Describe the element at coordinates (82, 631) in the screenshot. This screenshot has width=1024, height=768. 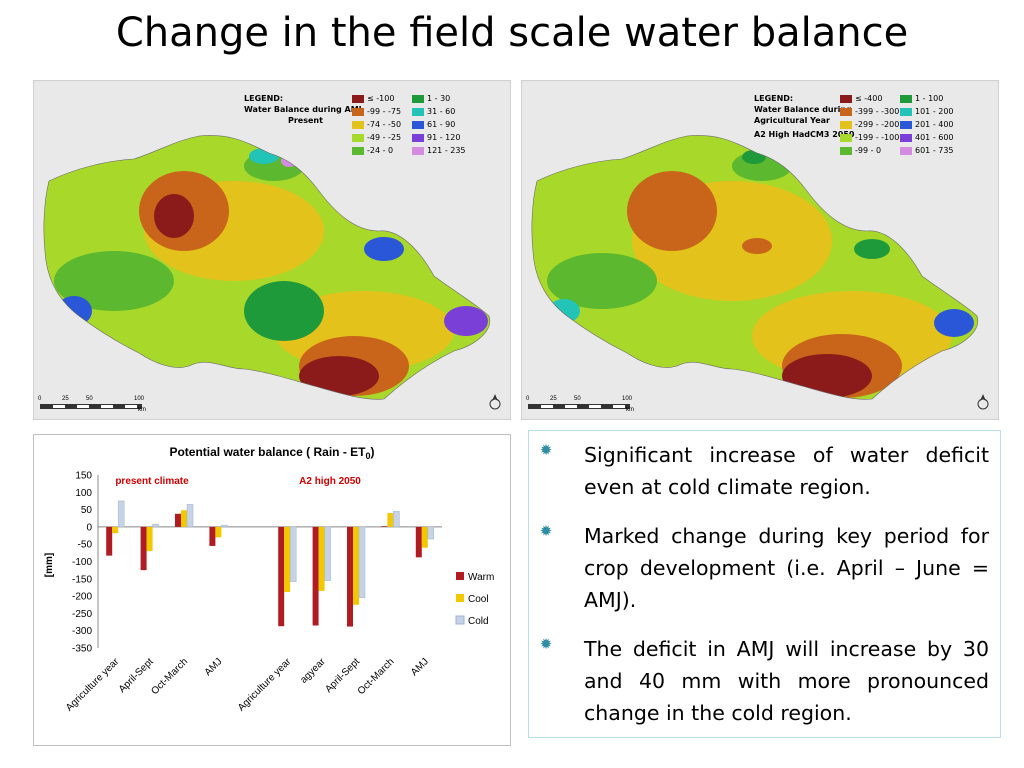
I see `y-tick-label: -300` at that location.